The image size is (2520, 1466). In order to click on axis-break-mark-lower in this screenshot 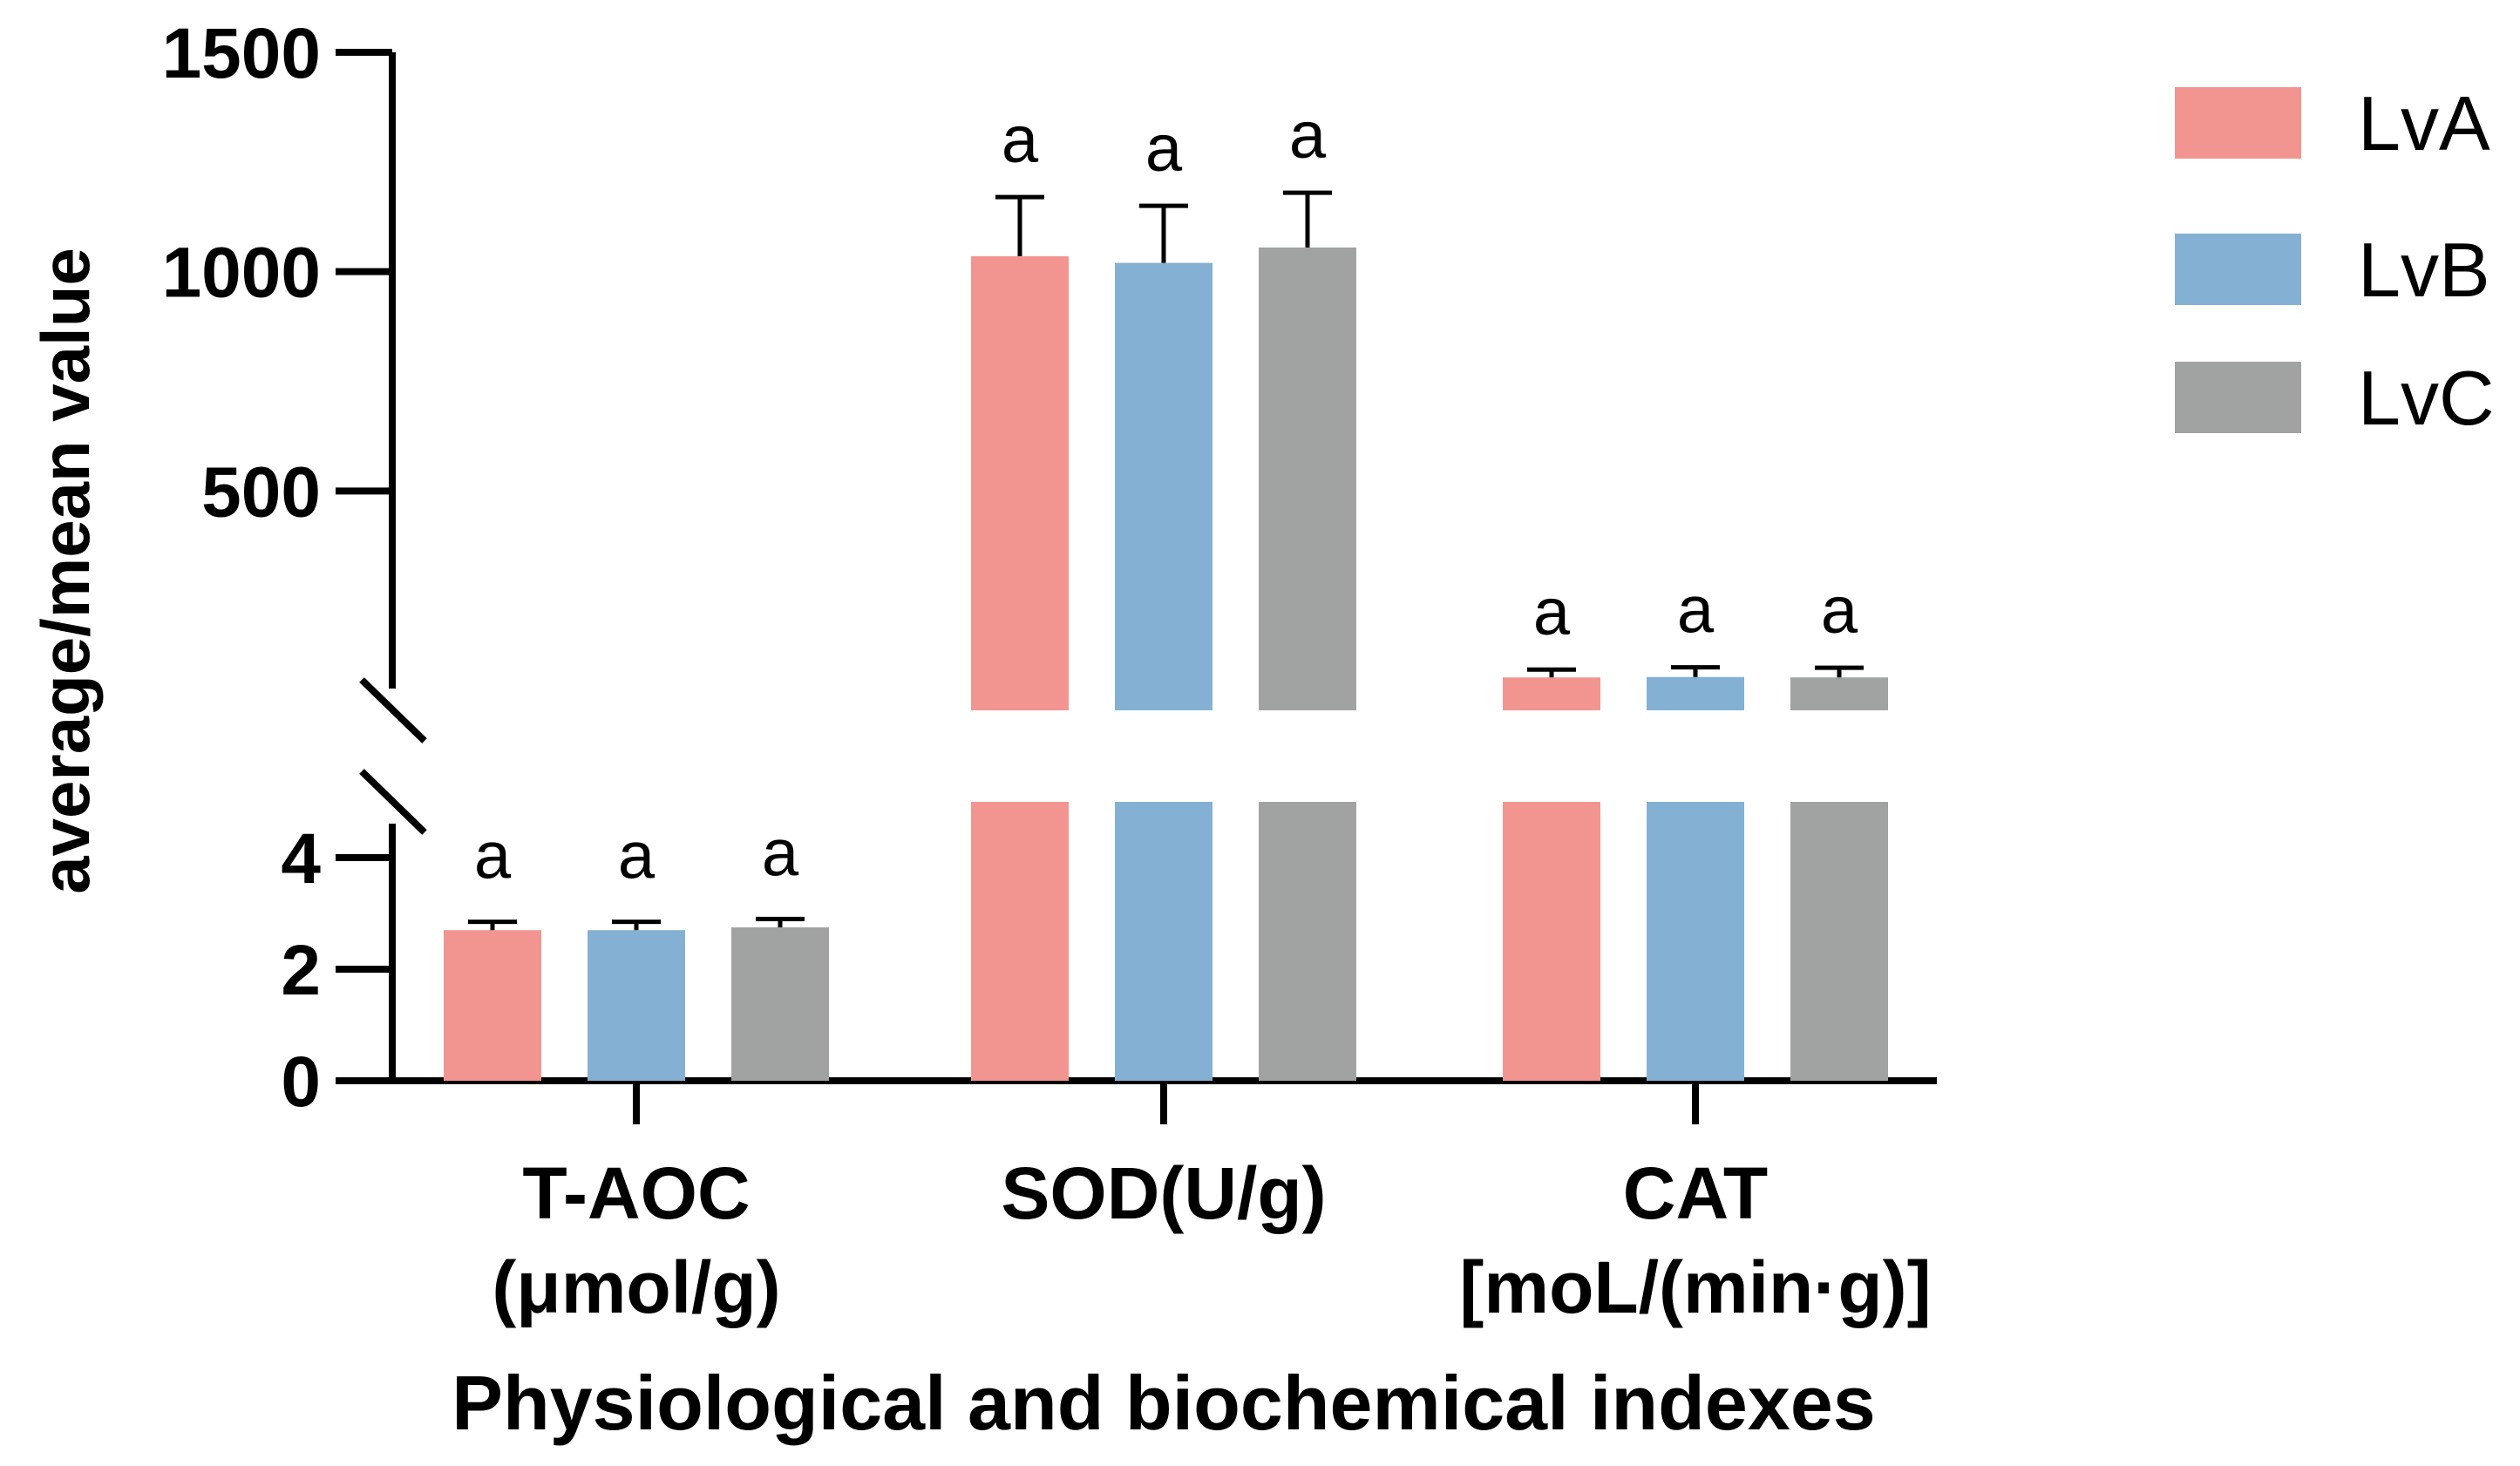, I will do `click(393, 802)`.